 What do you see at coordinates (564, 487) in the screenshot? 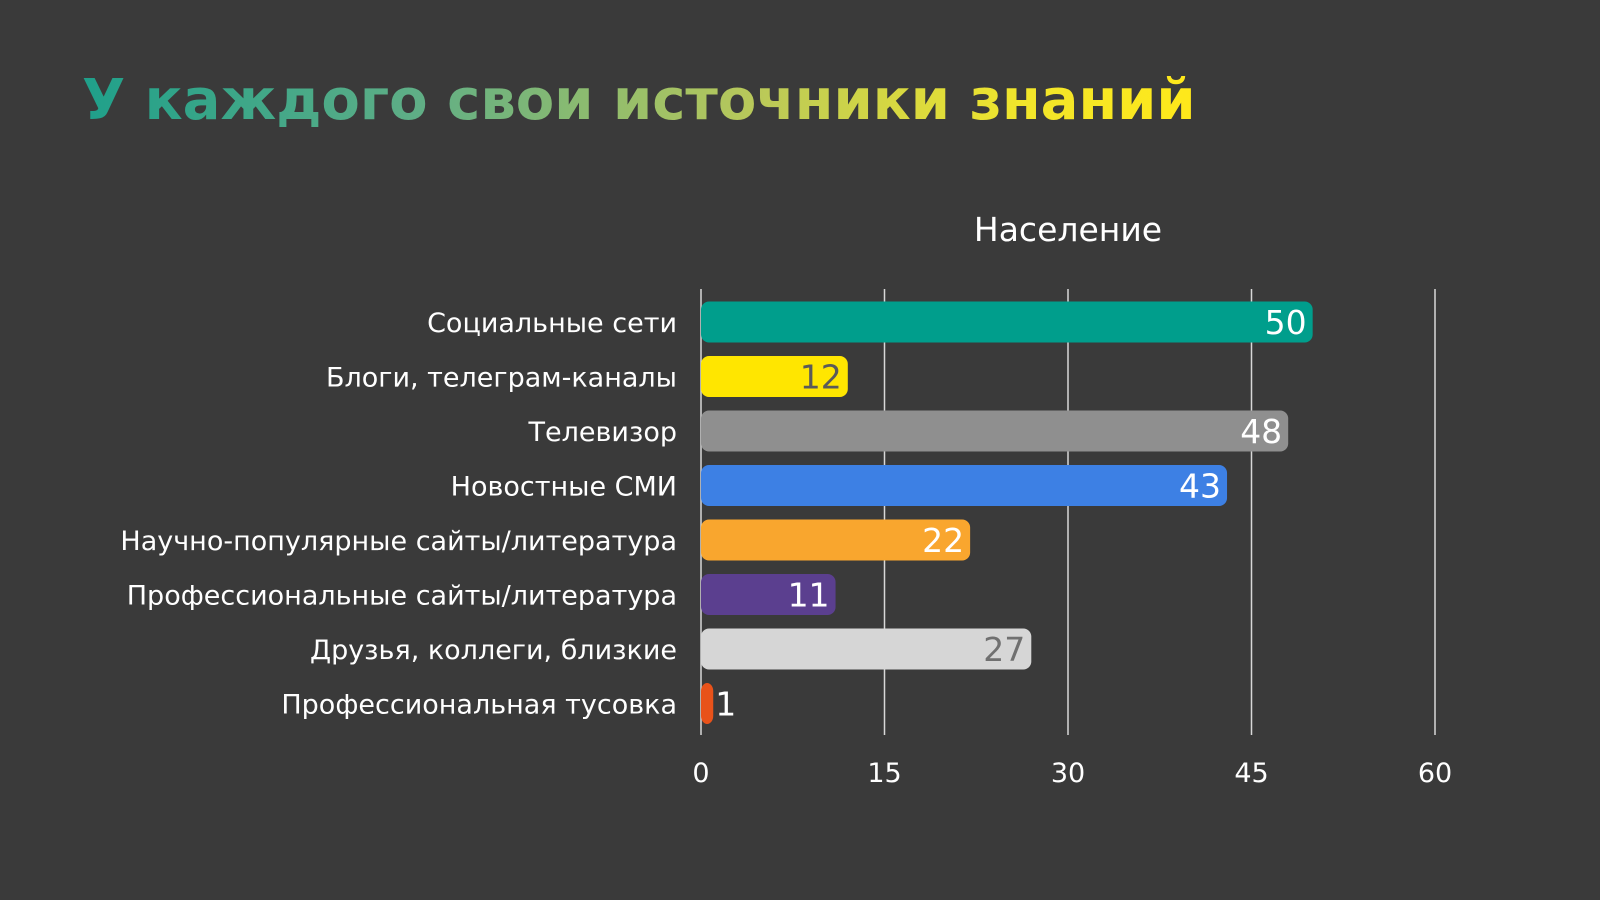
I see `category-label: Новостные СМИ` at bounding box center [564, 487].